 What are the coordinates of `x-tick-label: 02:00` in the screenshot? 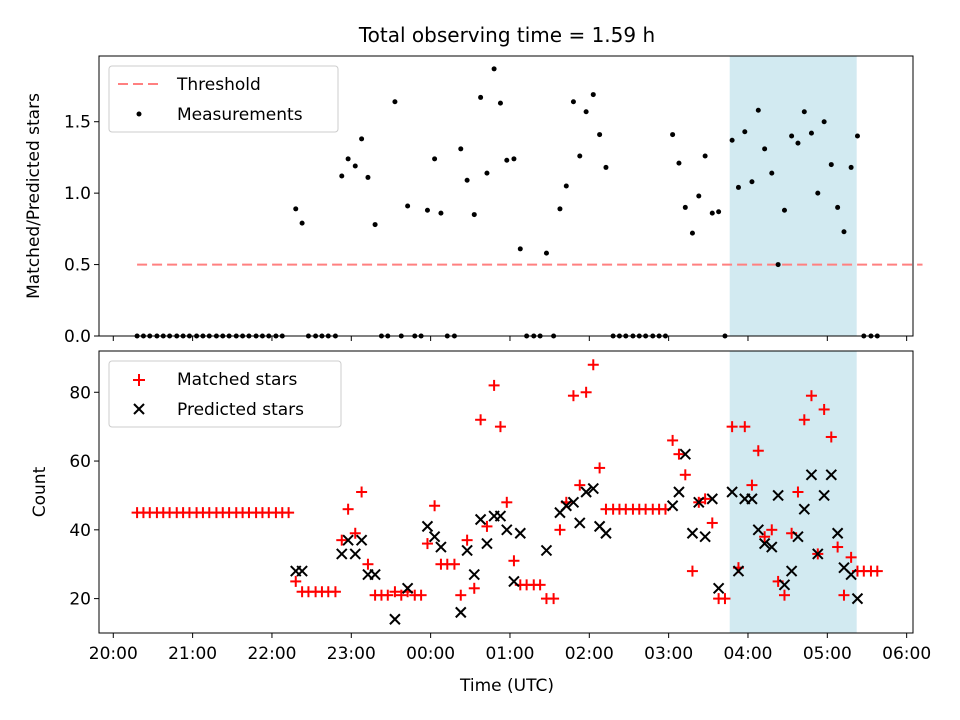 It's located at (589, 654).